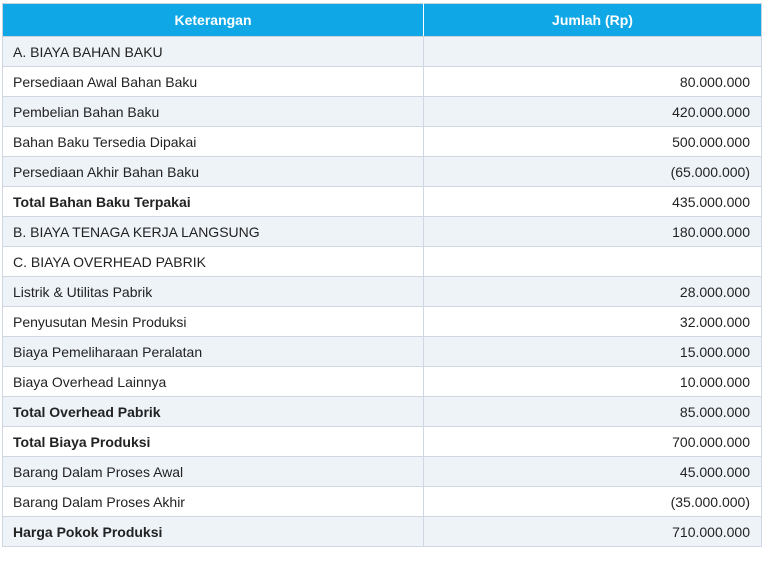 The image size is (767, 574). I want to click on header-amount: Jumlah (Rp), so click(592, 20).